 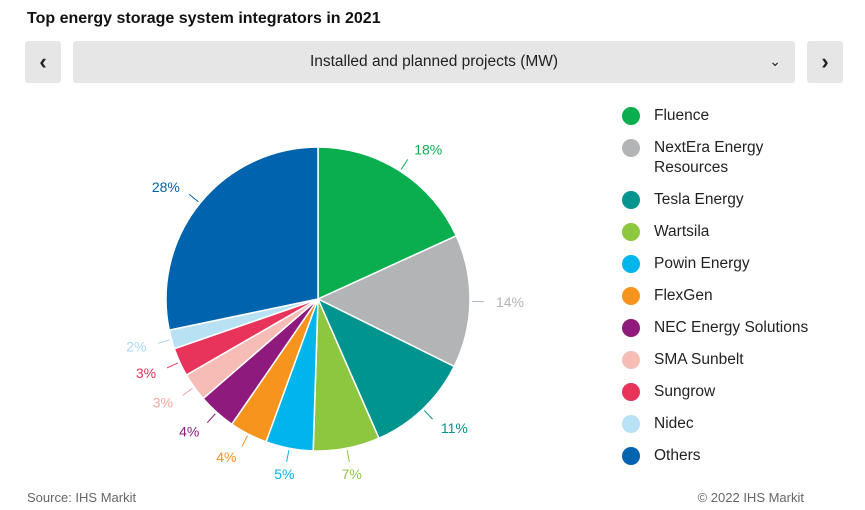 I want to click on legend-label: Wartsila, so click(x=682, y=231).